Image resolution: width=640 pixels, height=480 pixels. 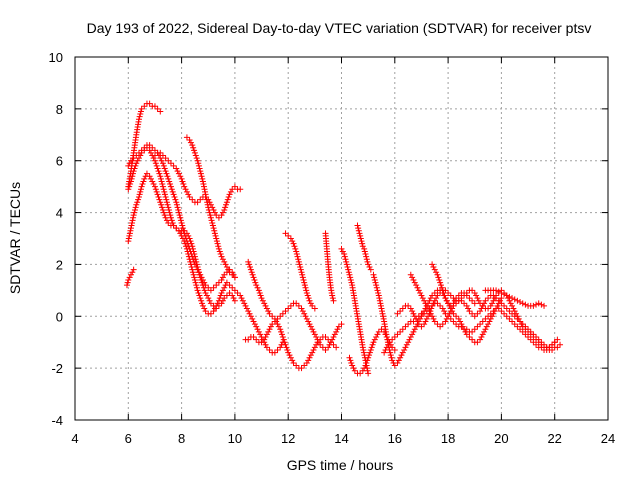 What do you see at coordinates (59, 109) in the screenshot?
I see `y-tick-label: 8` at bounding box center [59, 109].